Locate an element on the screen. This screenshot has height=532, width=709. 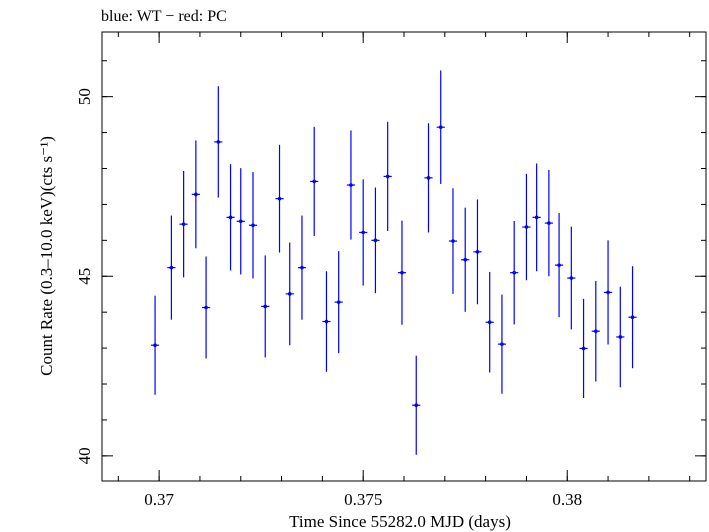
x-tick-label: 0.375 is located at coordinates (363, 499).